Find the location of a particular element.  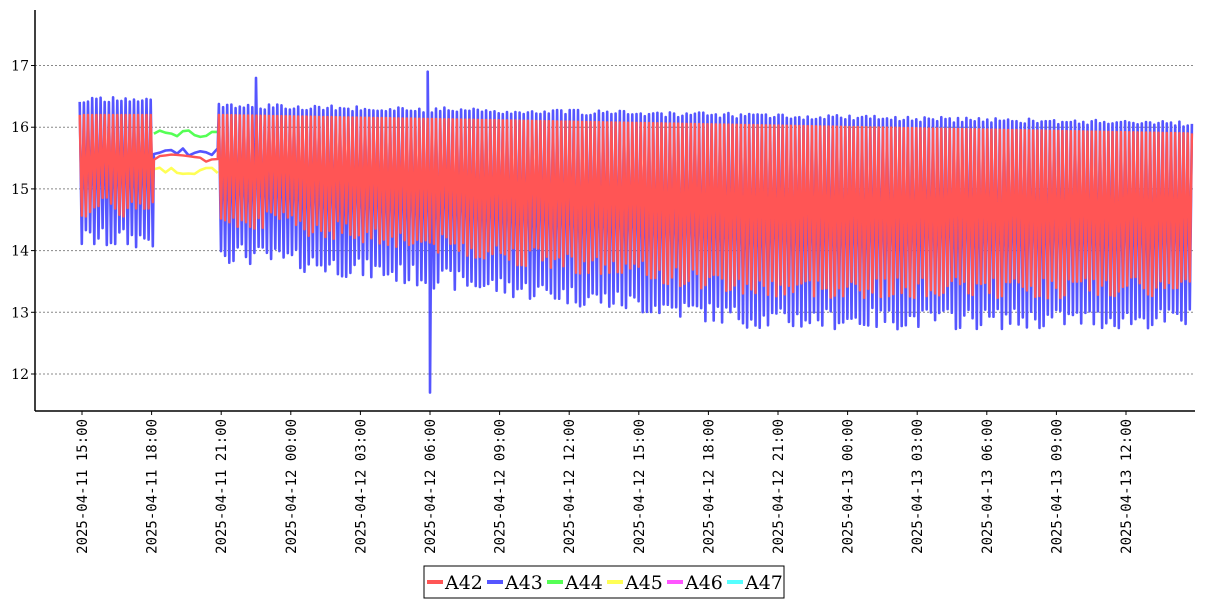

x-tick-label: 2025-04-13 00:00 is located at coordinates (849, 486).